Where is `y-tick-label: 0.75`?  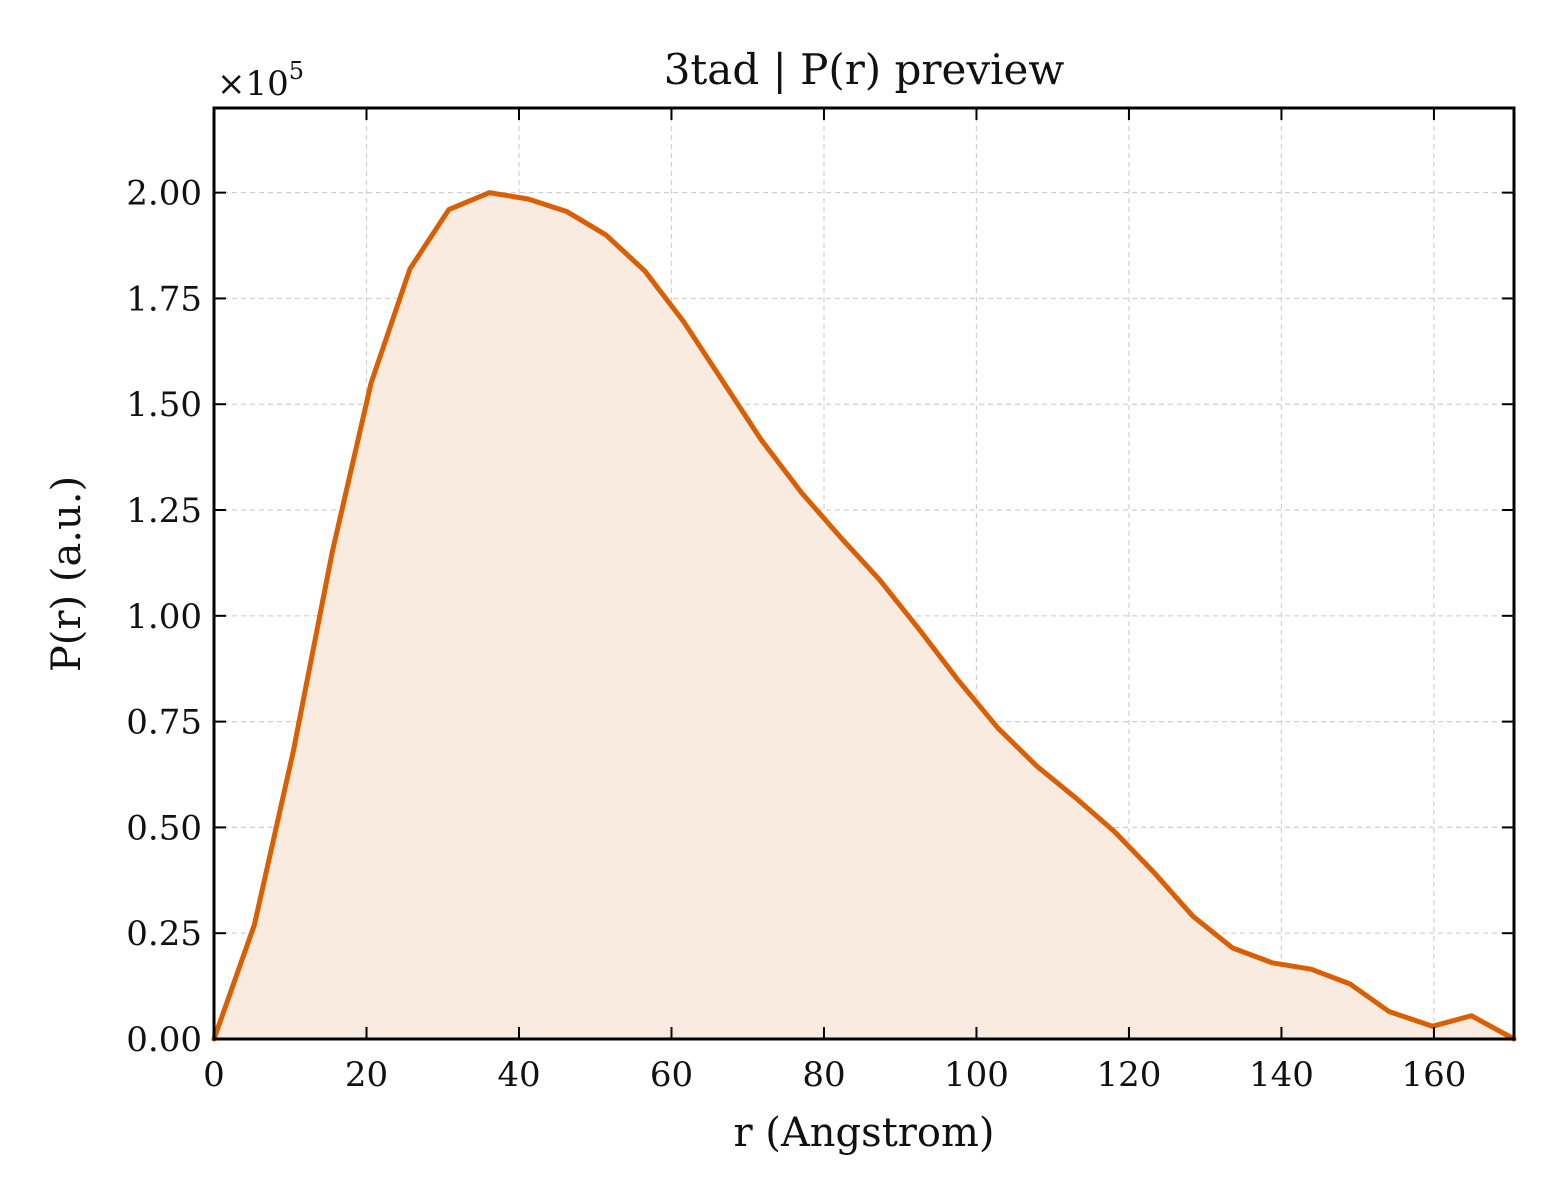
y-tick-label: 0.75 is located at coordinates (164, 723).